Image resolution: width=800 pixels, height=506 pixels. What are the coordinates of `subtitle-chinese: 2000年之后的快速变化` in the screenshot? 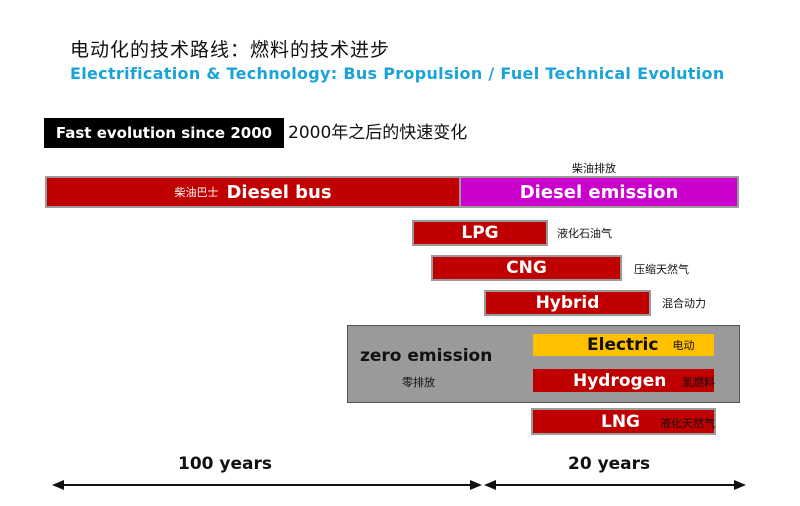 It's located at (378, 133).